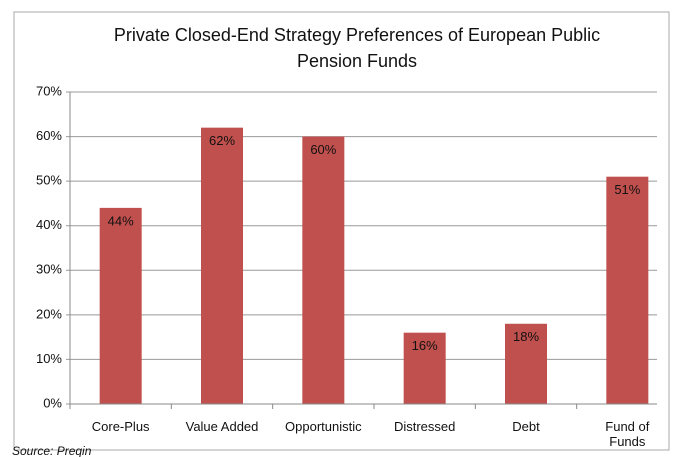 Image resolution: width=678 pixels, height=457 pixels. I want to click on x-tick-label: Fund of Funds, so click(627, 434).